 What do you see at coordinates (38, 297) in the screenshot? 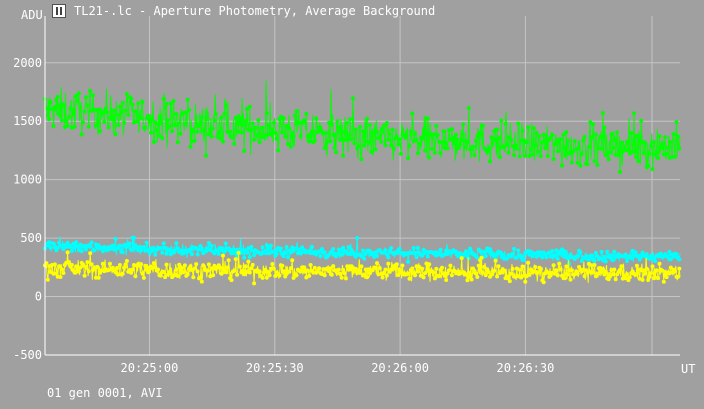
I see `y-tick-label: 0` at bounding box center [38, 297].